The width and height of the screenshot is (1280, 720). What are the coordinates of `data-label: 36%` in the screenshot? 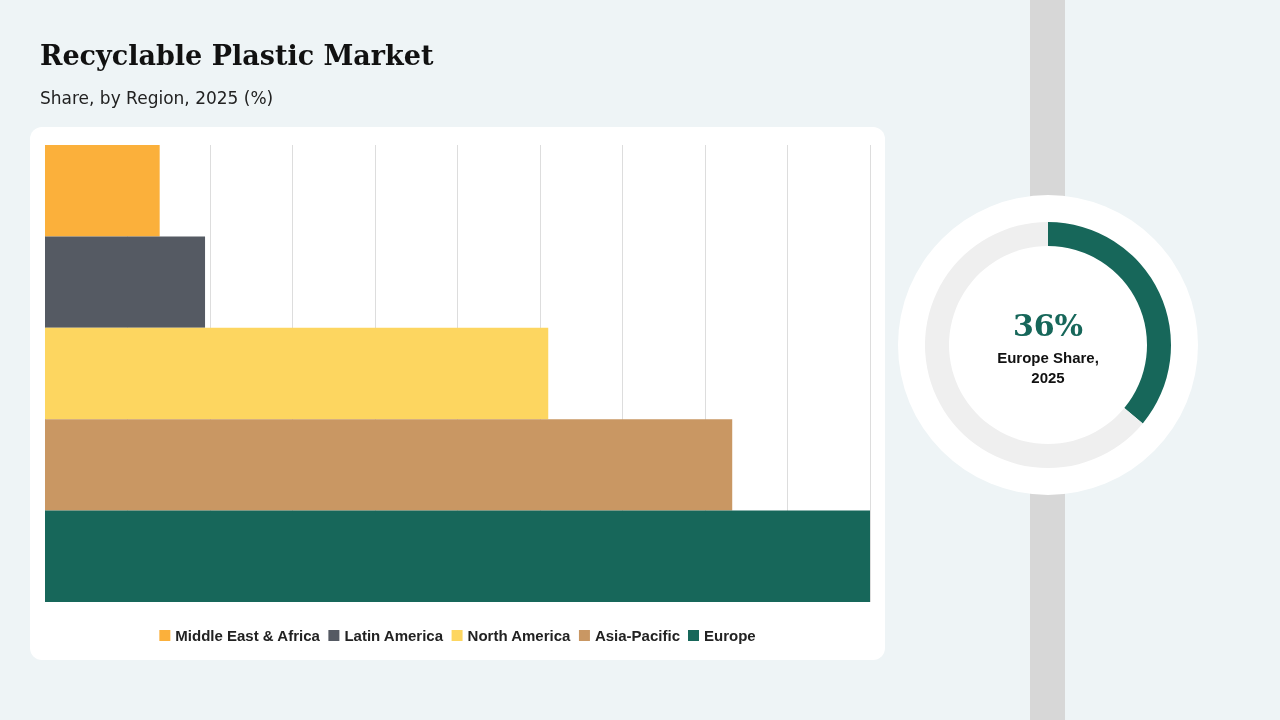 It's located at (1048, 325).